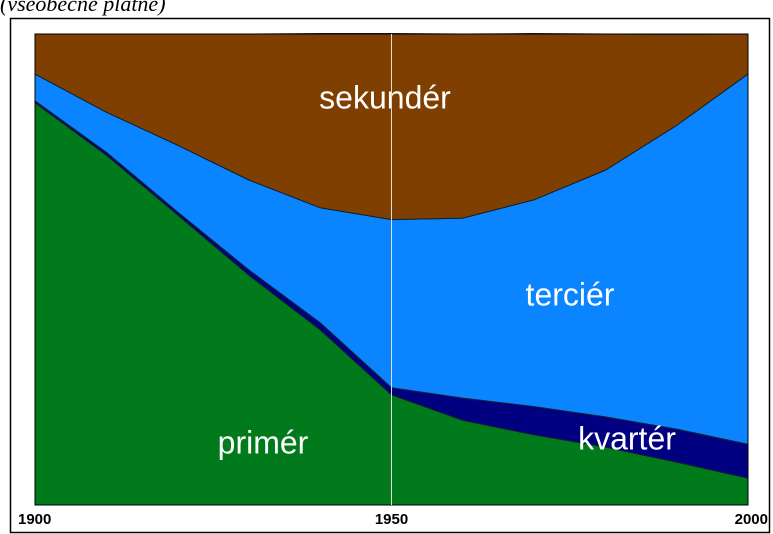 The height and width of the screenshot is (534, 773). I want to click on x-tick-label: 2000, so click(751, 519).